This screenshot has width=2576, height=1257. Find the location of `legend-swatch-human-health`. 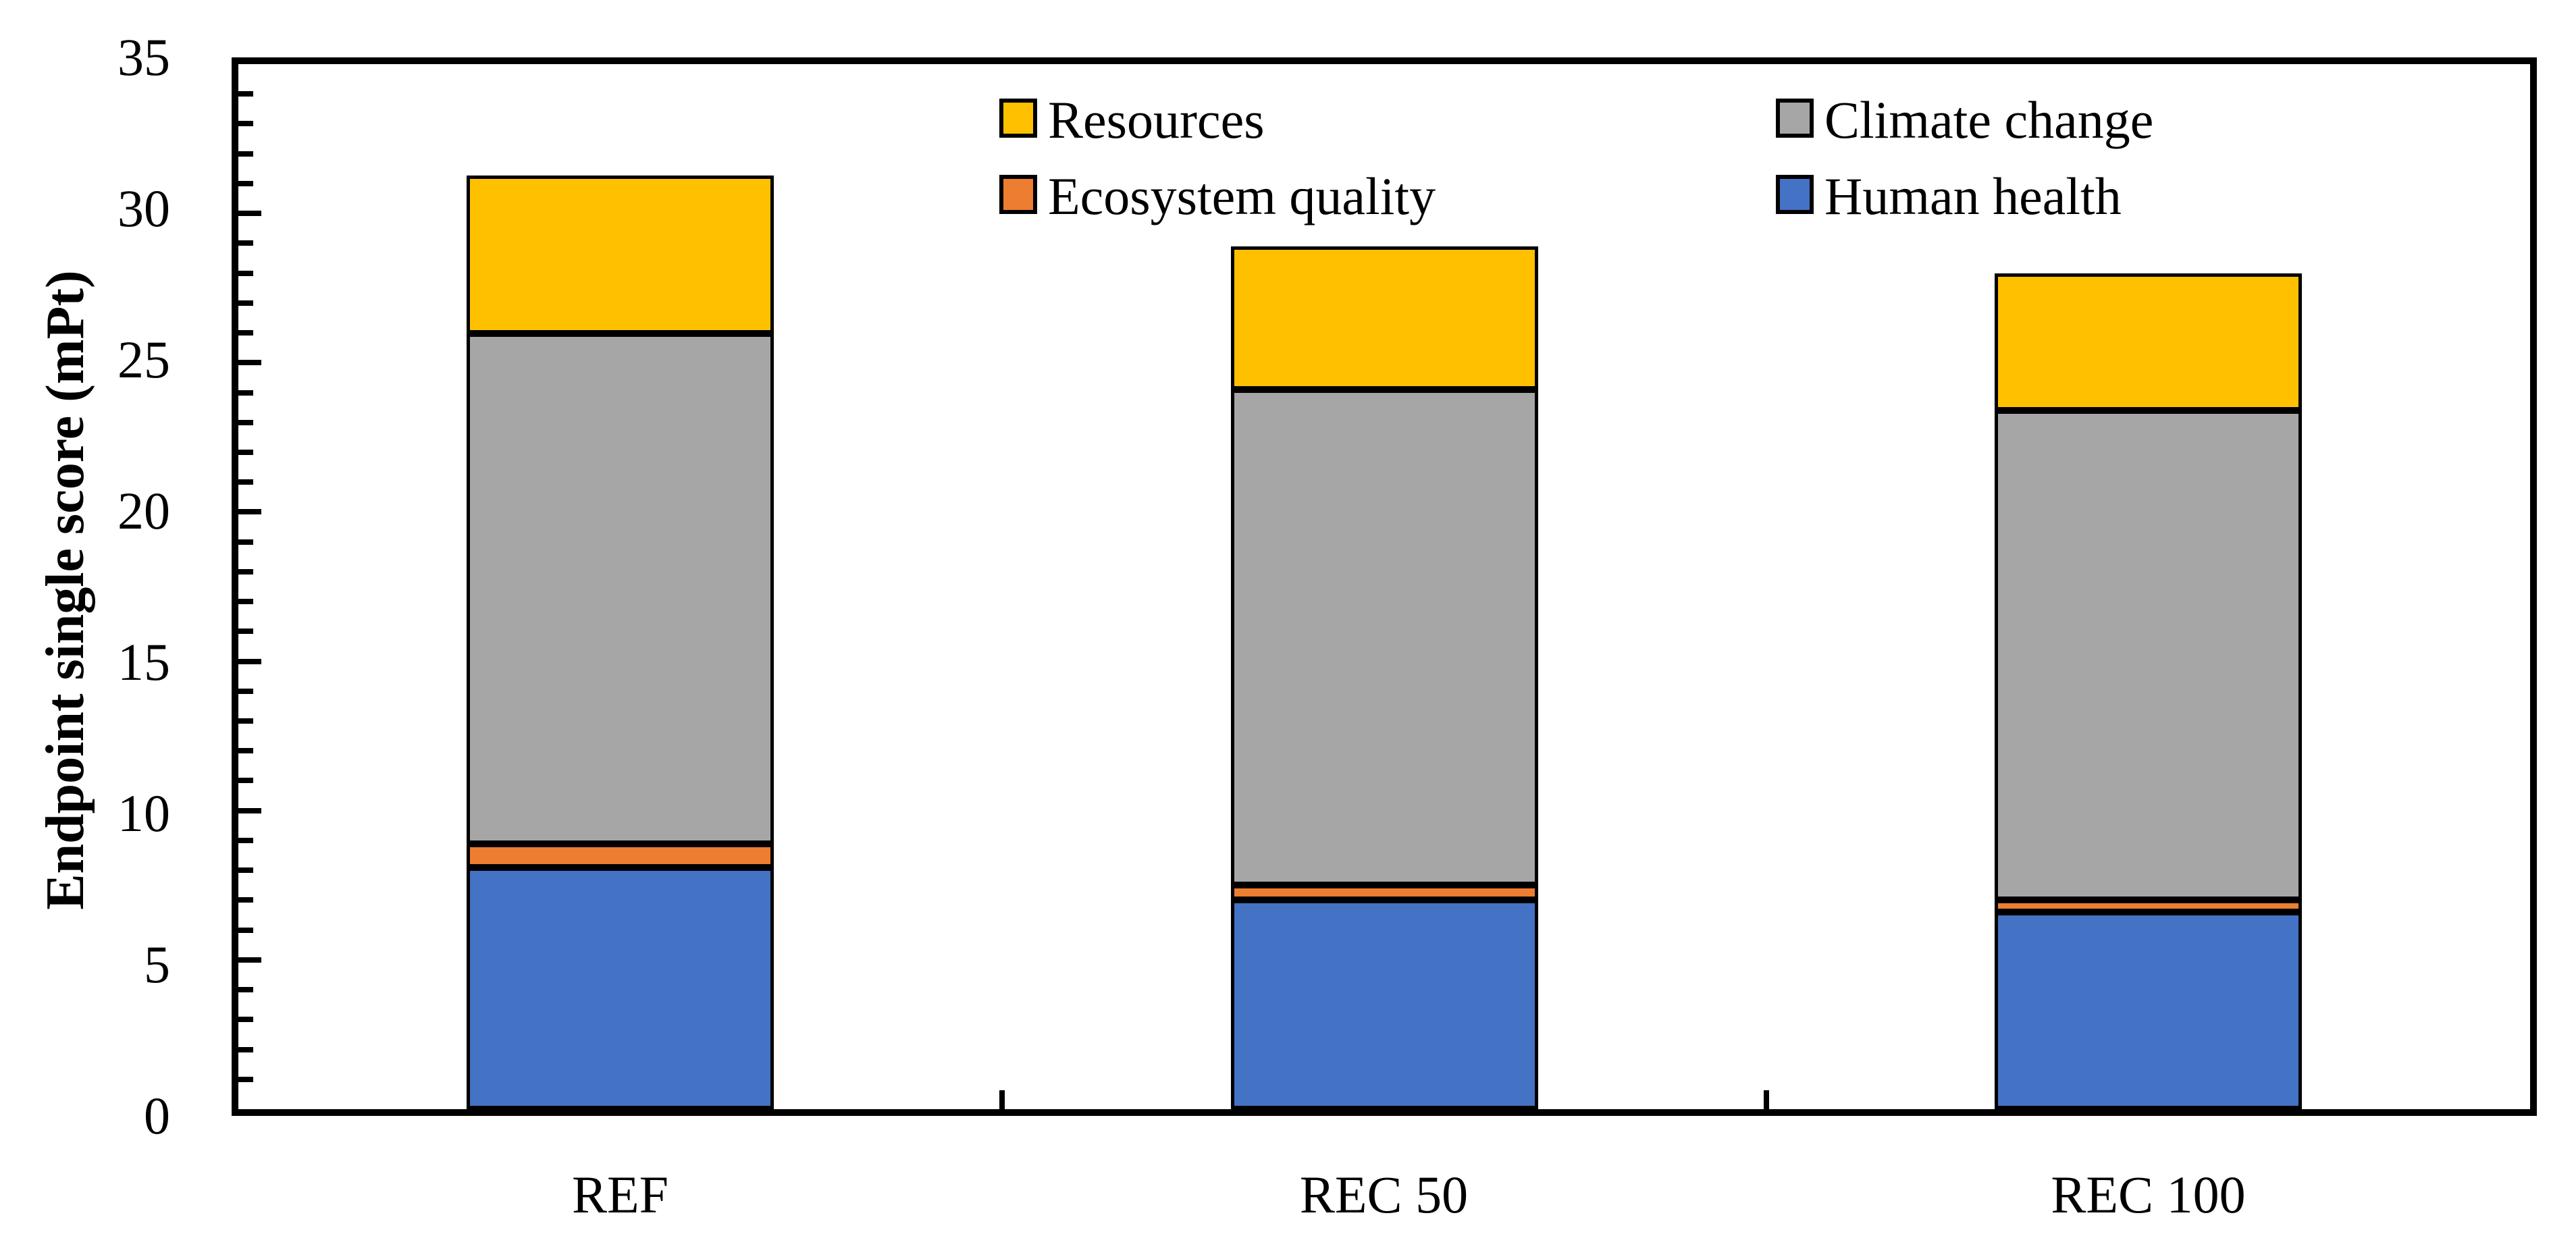

legend-swatch-human-health is located at coordinates (1795, 194).